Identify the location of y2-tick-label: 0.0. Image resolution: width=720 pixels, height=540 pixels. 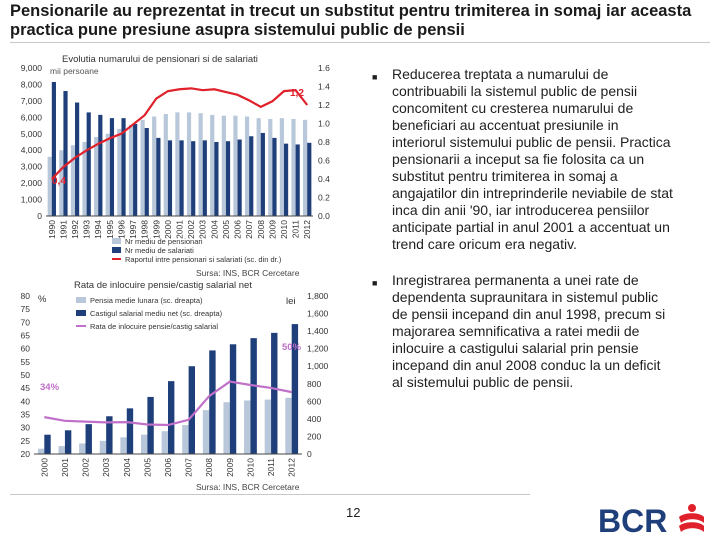
(324, 216).